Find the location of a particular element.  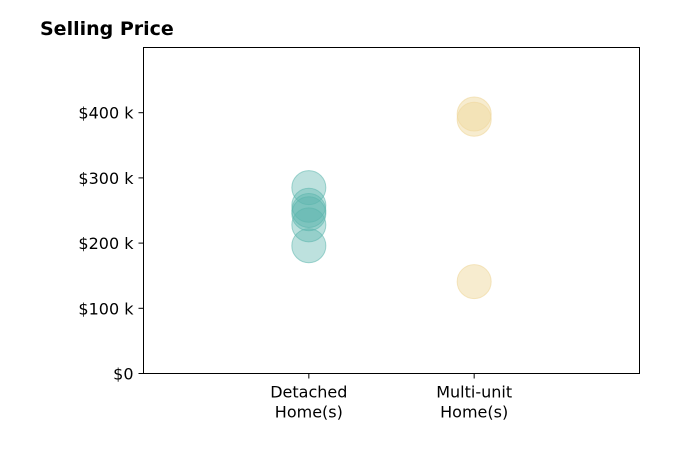

y-tick-label-2: $200 k is located at coordinates (106, 243).